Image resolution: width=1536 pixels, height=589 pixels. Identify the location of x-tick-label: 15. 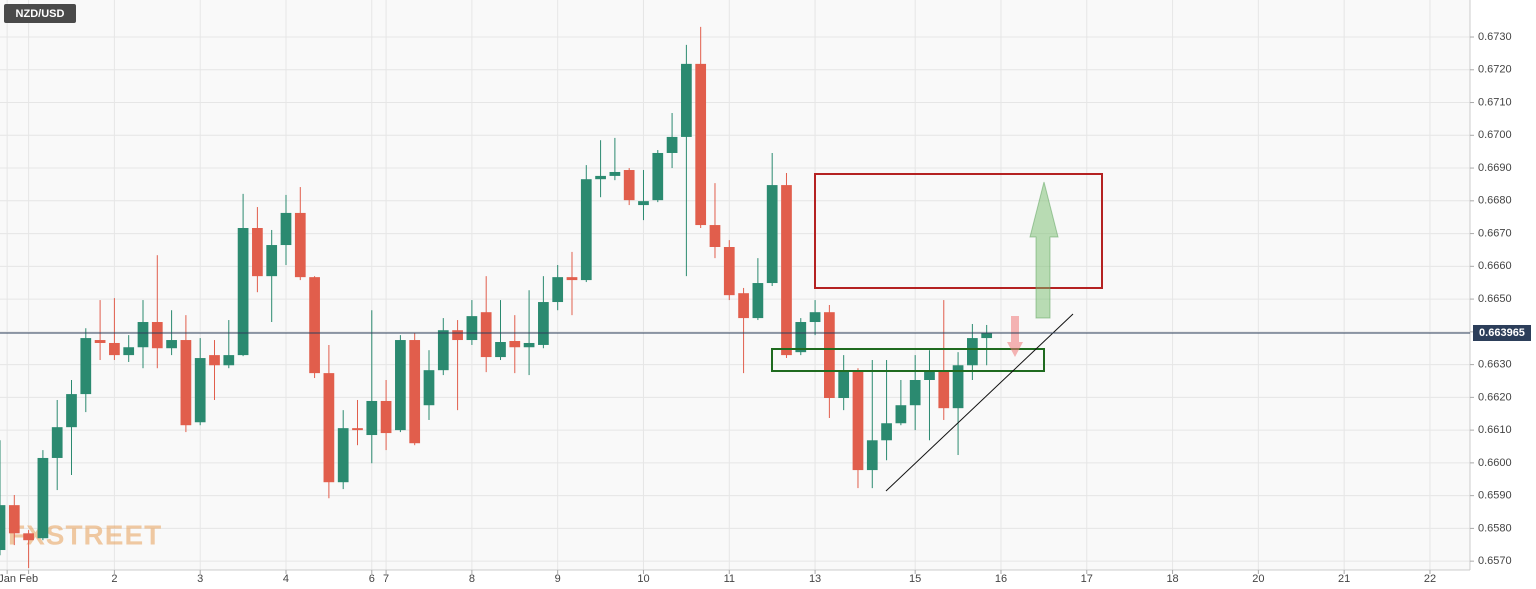
(915, 579).